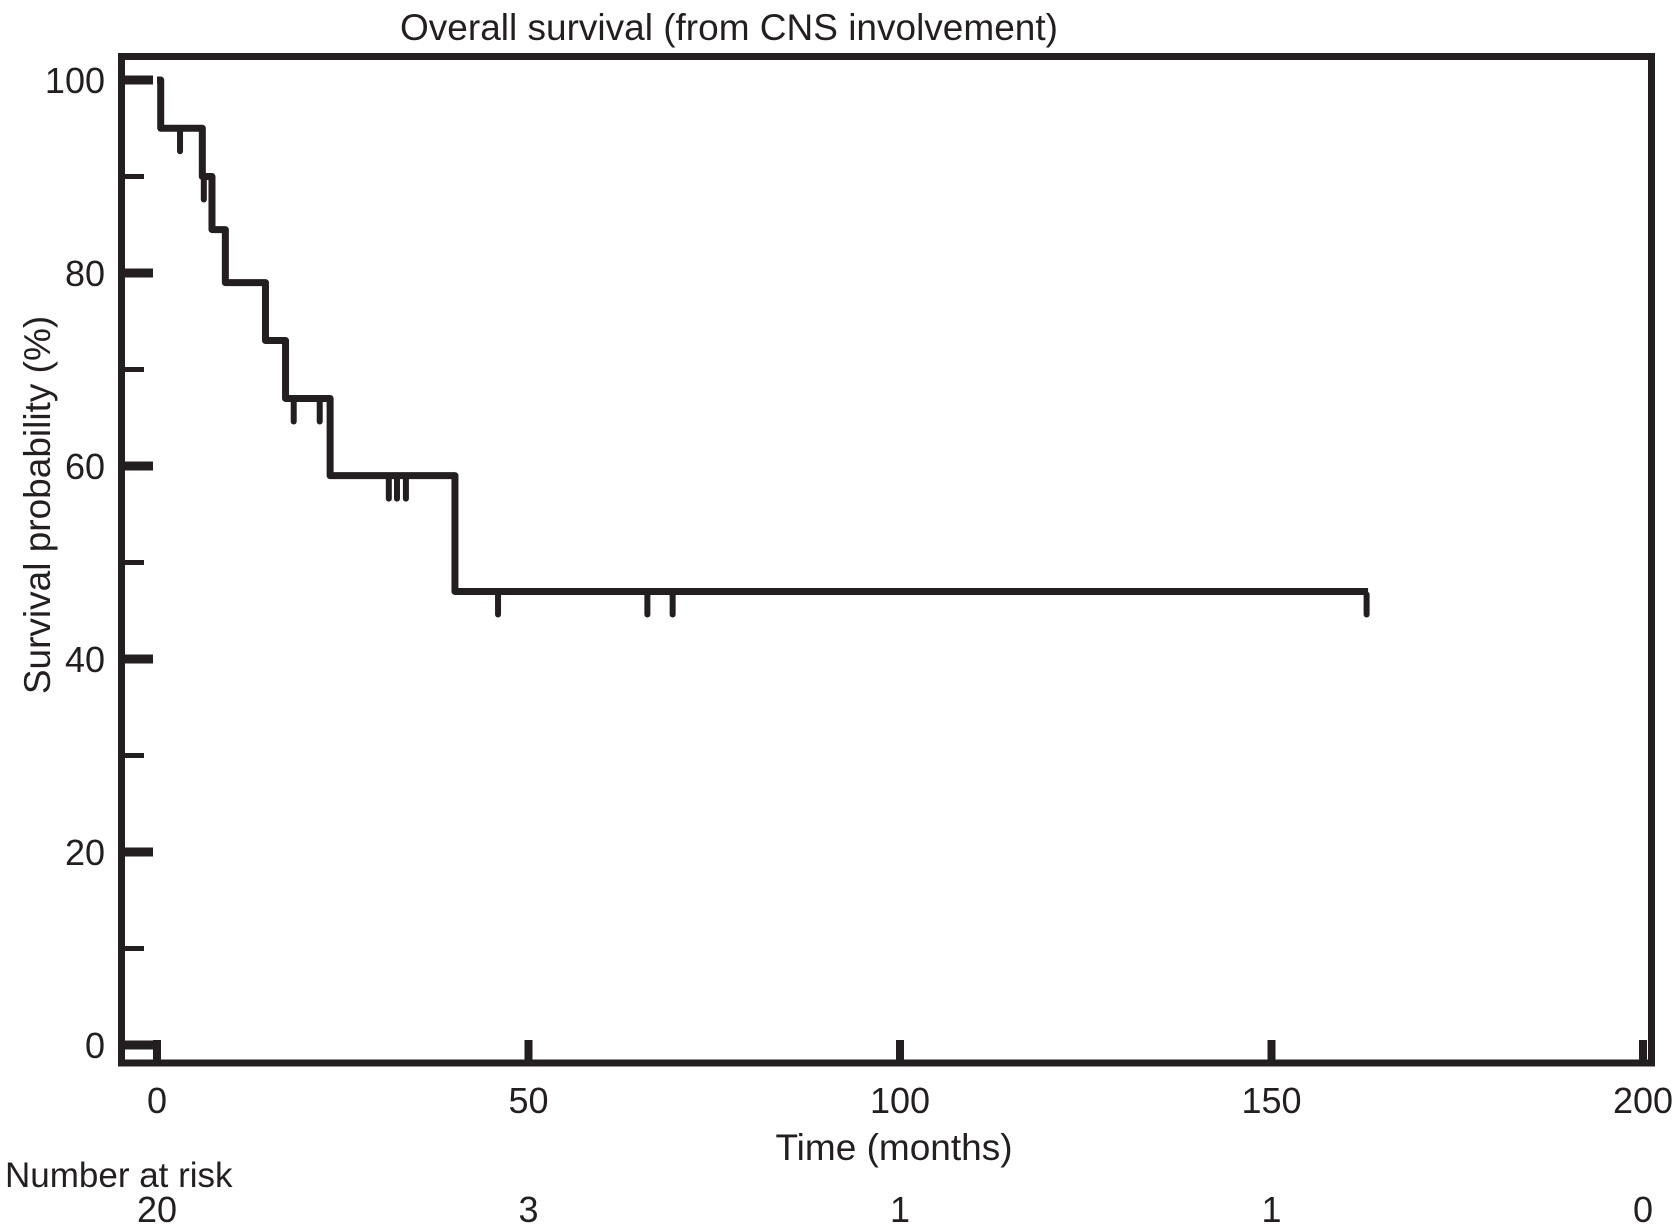 Image resolution: width=1674 pixels, height=1229 pixels. I want to click on number-at-risk-heading: Number at risk, so click(119, 1175).